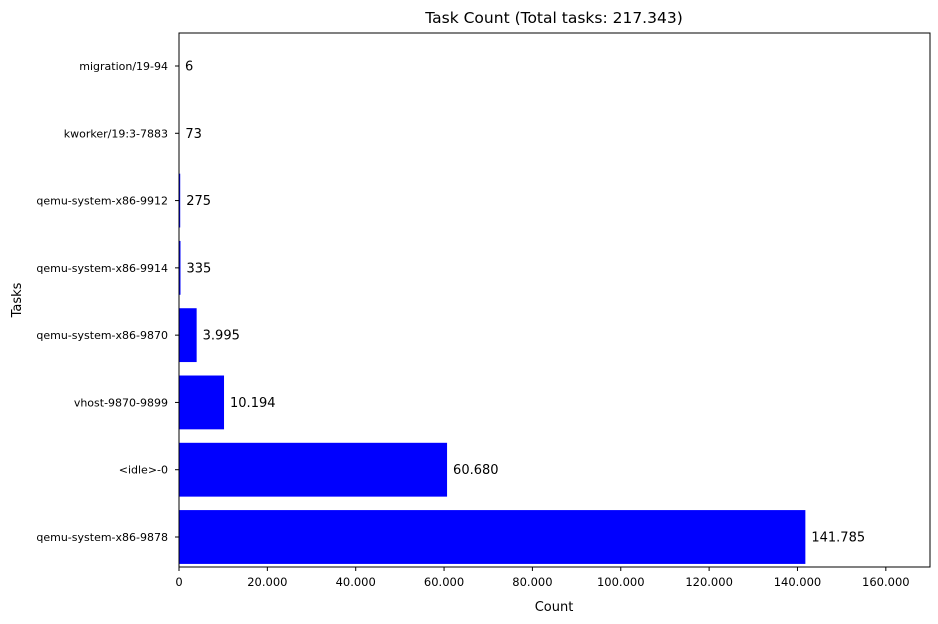  What do you see at coordinates (621, 582) in the screenshot?
I see `x-tick-label: 100.000` at bounding box center [621, 582].